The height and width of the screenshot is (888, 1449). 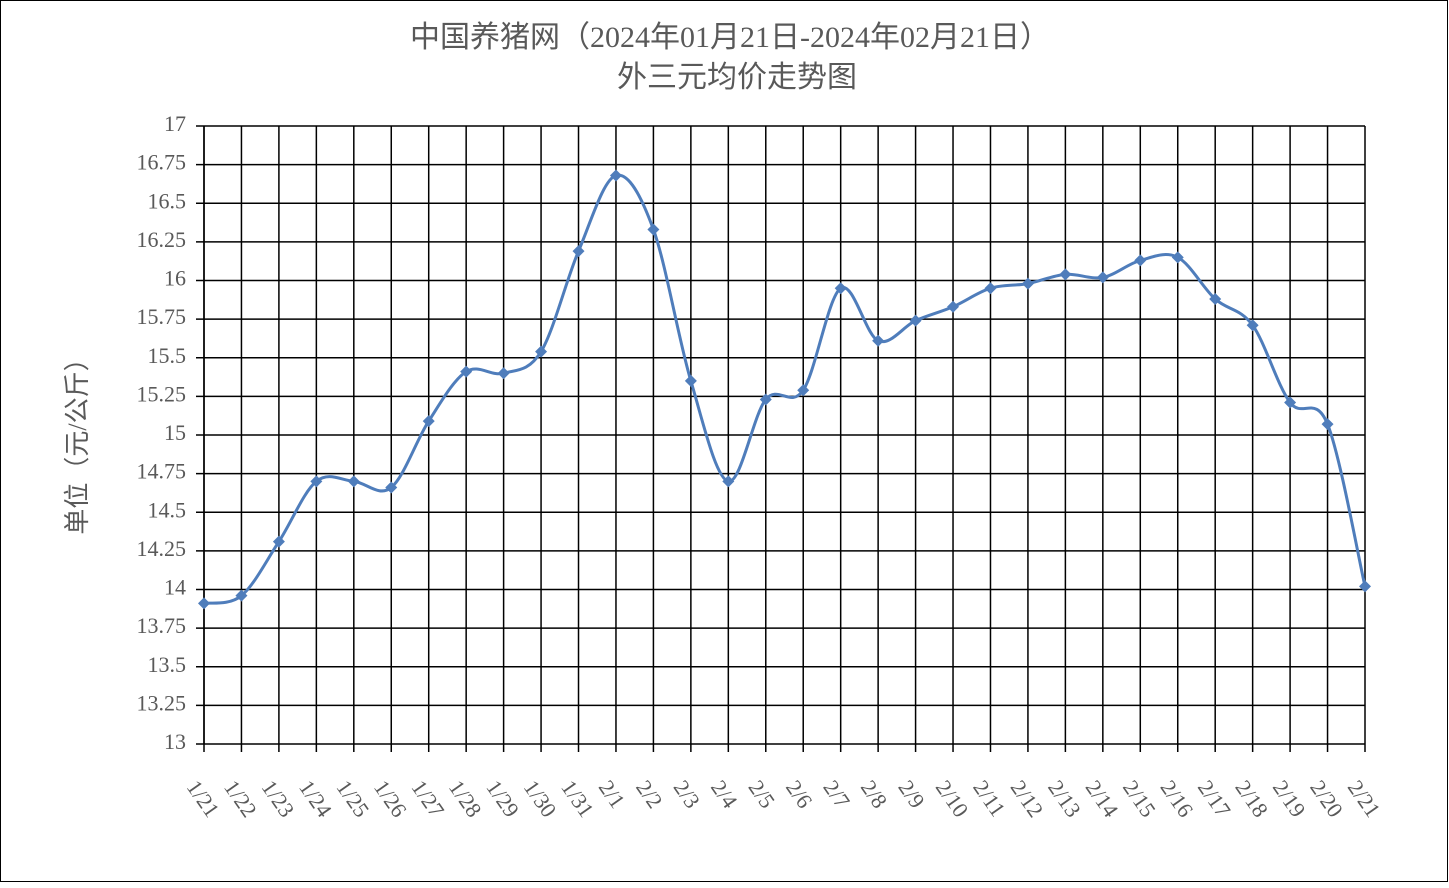 I want to click on y-tick-label: 15.25, so click(x=162, y=393).